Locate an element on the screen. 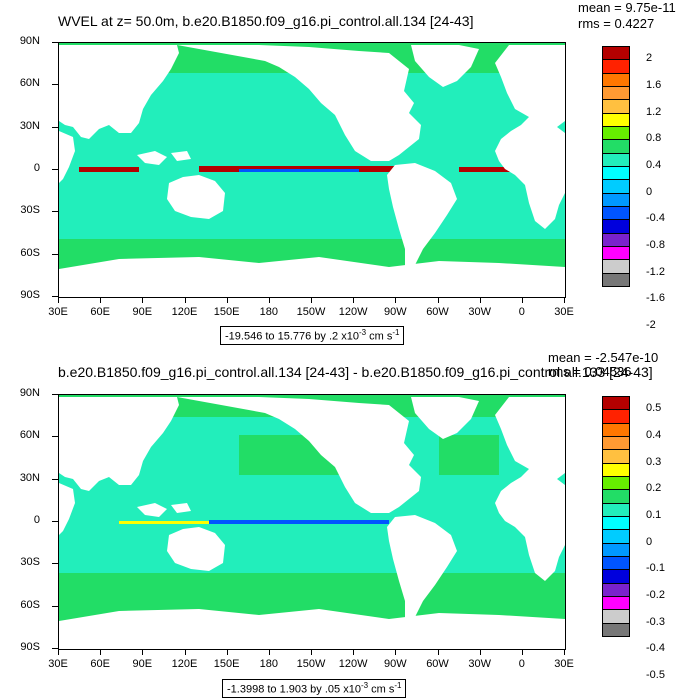 The image size is (700, 700). legend-label: -0.1 is located at coordinates (655, 568).